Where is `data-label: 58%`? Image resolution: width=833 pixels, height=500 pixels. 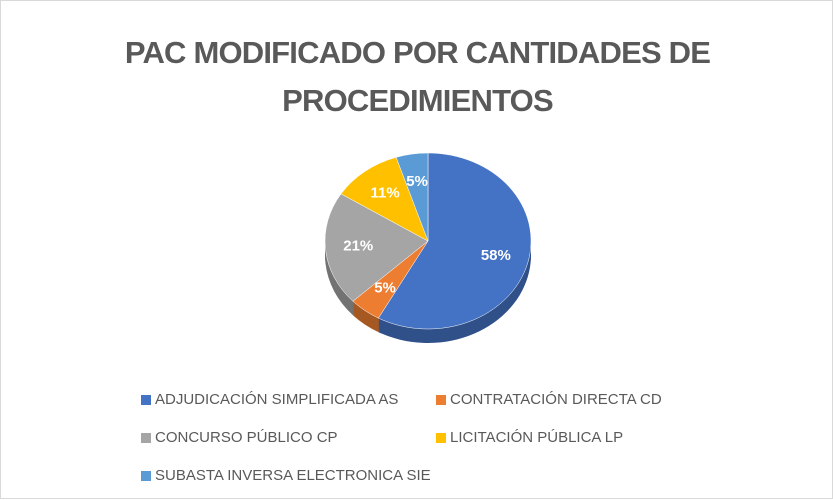
data-label: 58% is located at coordinates (496, 255).